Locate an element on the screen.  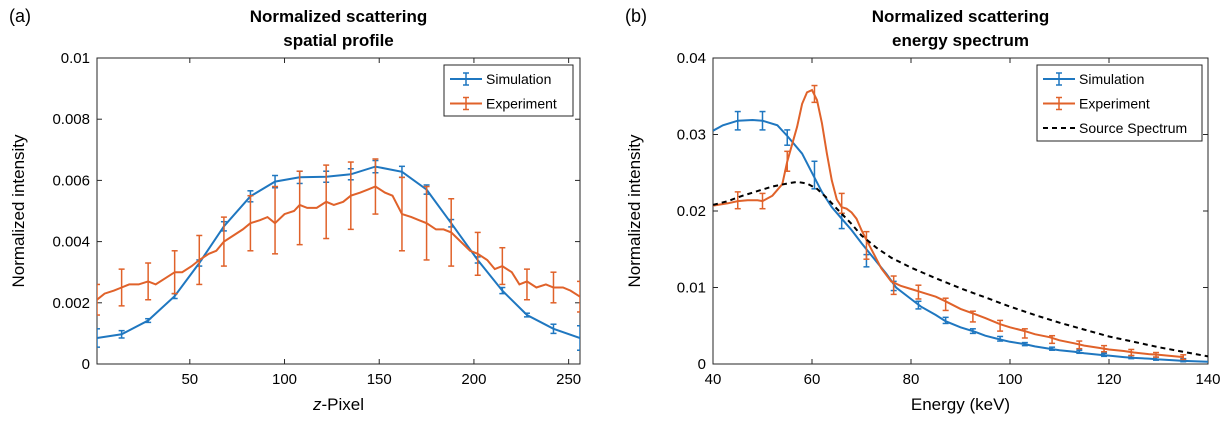
legend-label: Source Spectrum is located at coordinates (1133, 128).